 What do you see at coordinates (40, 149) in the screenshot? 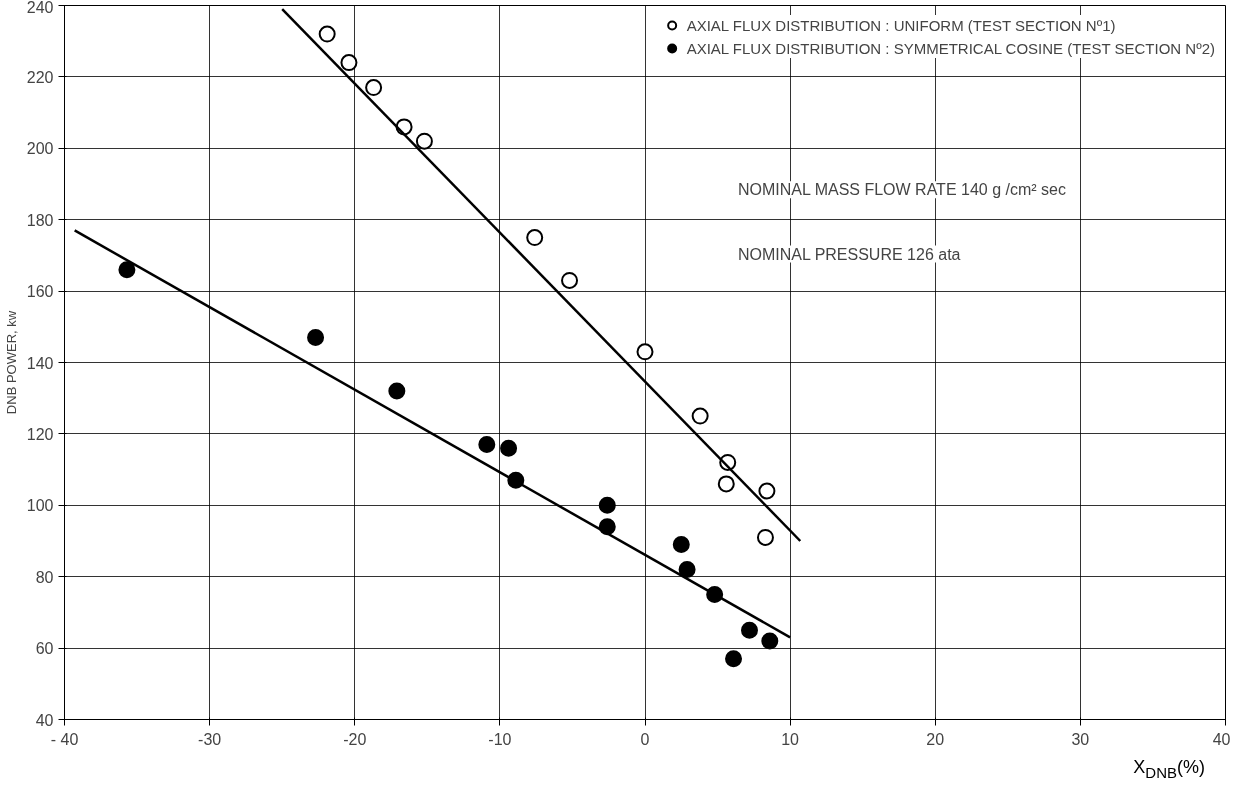
I see `y-tick-label: 200` at bounding box center [40, 149].